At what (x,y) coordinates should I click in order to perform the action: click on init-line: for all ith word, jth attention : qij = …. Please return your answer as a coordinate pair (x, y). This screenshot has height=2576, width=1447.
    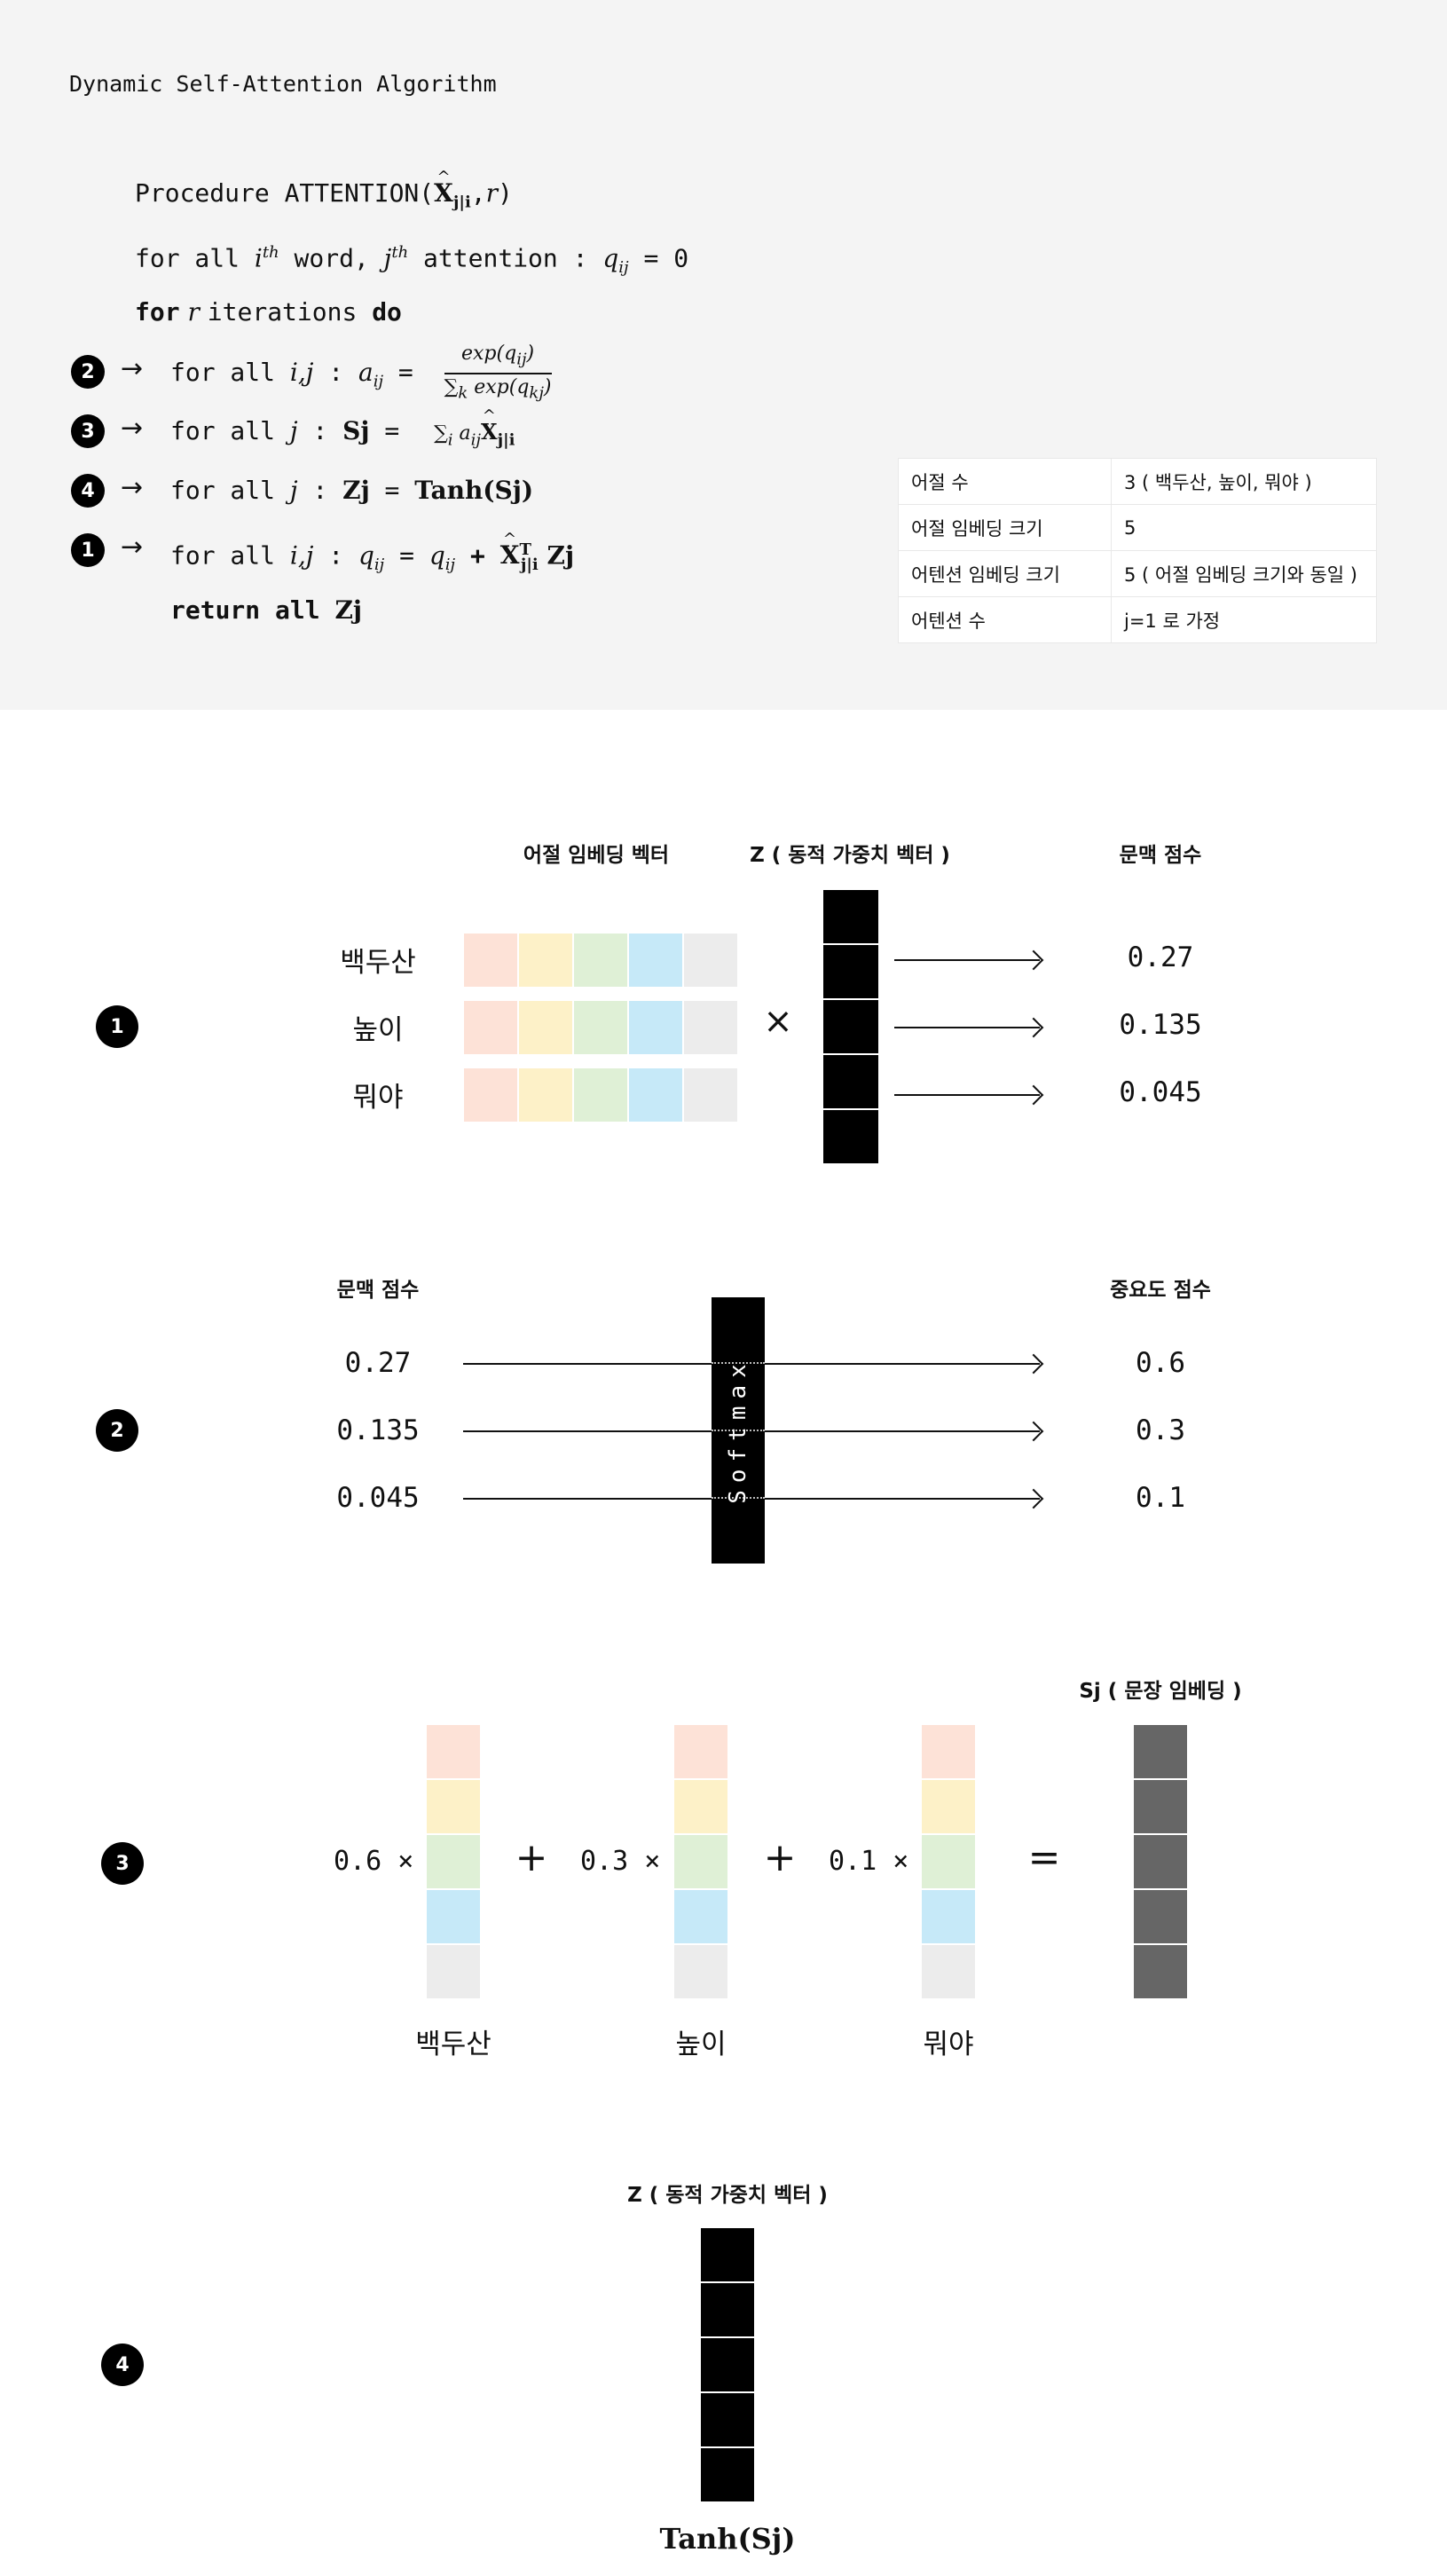
    Looking at the image, I should click on (412, 260).